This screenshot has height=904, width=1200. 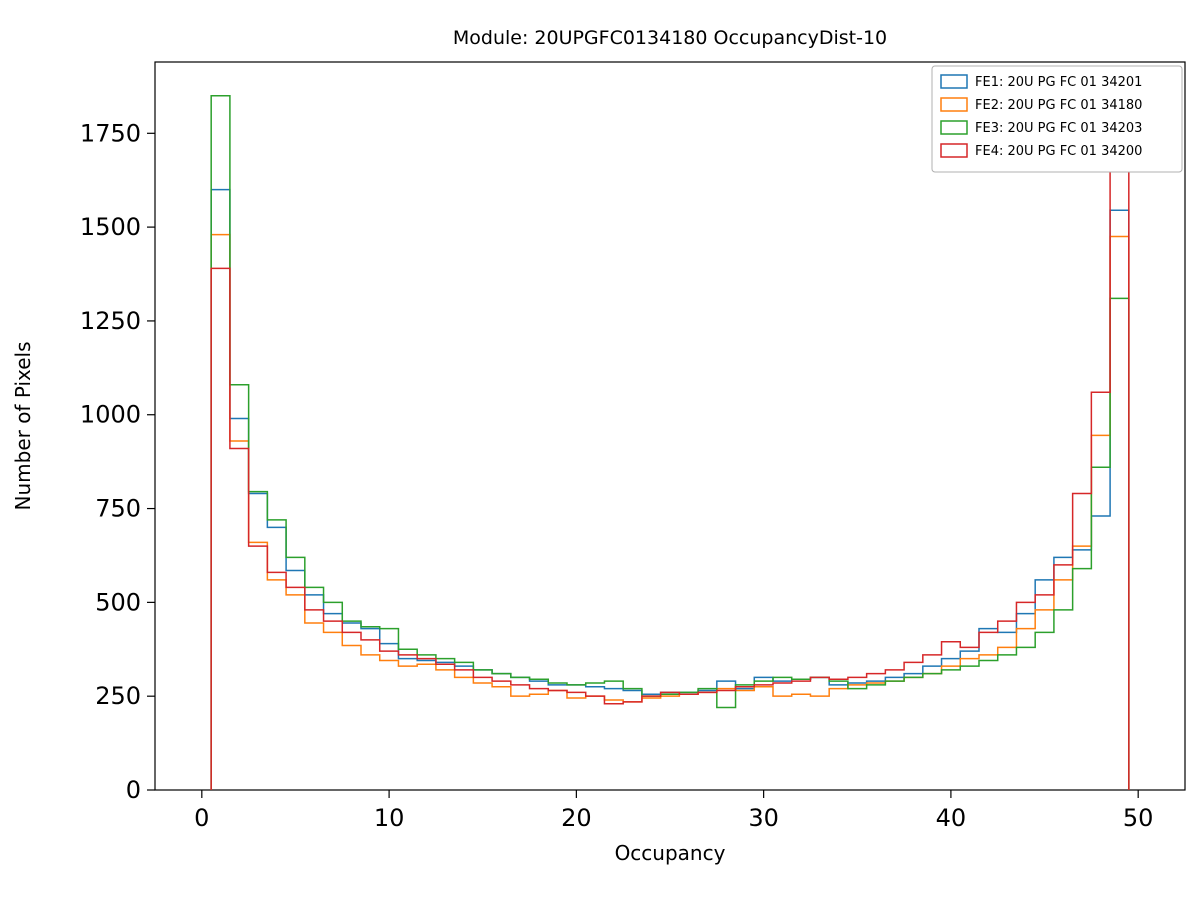 What do you see at coordinates (1058, 82) in the screenshot?
I see `legend-entry-label: FE1: 20U PG FC 01 34201` at bounding box center [1058, 82].